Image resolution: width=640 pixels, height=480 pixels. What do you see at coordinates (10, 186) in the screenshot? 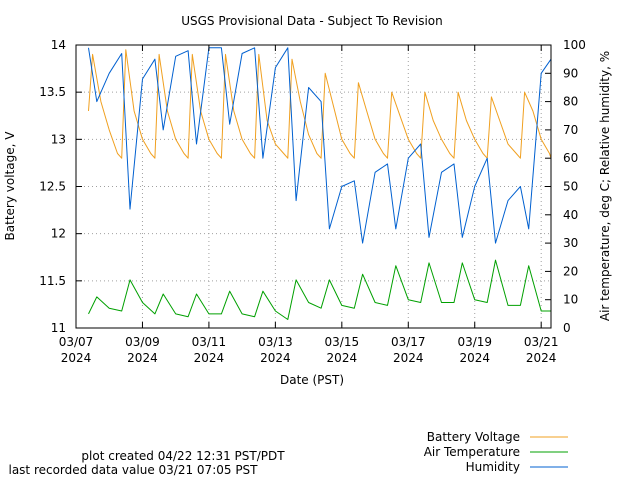
I see `y-left-axis-title: Battery voltage, V` at bounding box center [10, 186].